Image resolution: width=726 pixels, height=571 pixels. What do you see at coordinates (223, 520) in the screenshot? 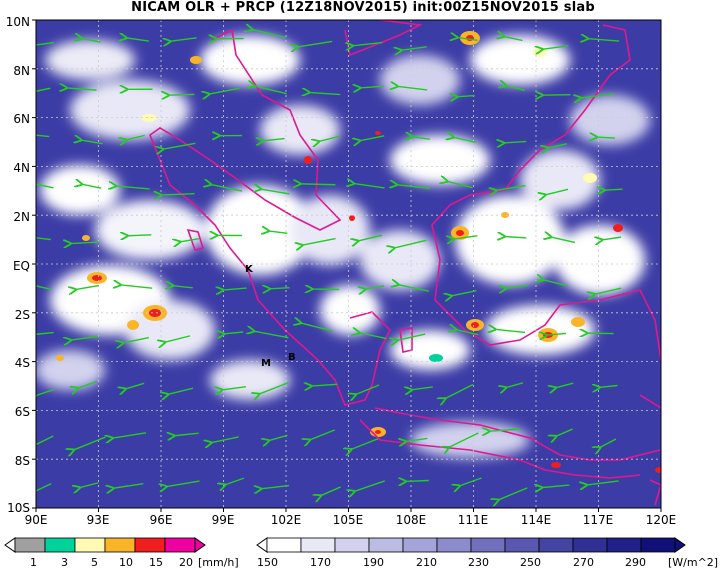
I see `lon-label-99e: 99E` at bounding box center [223, 520].